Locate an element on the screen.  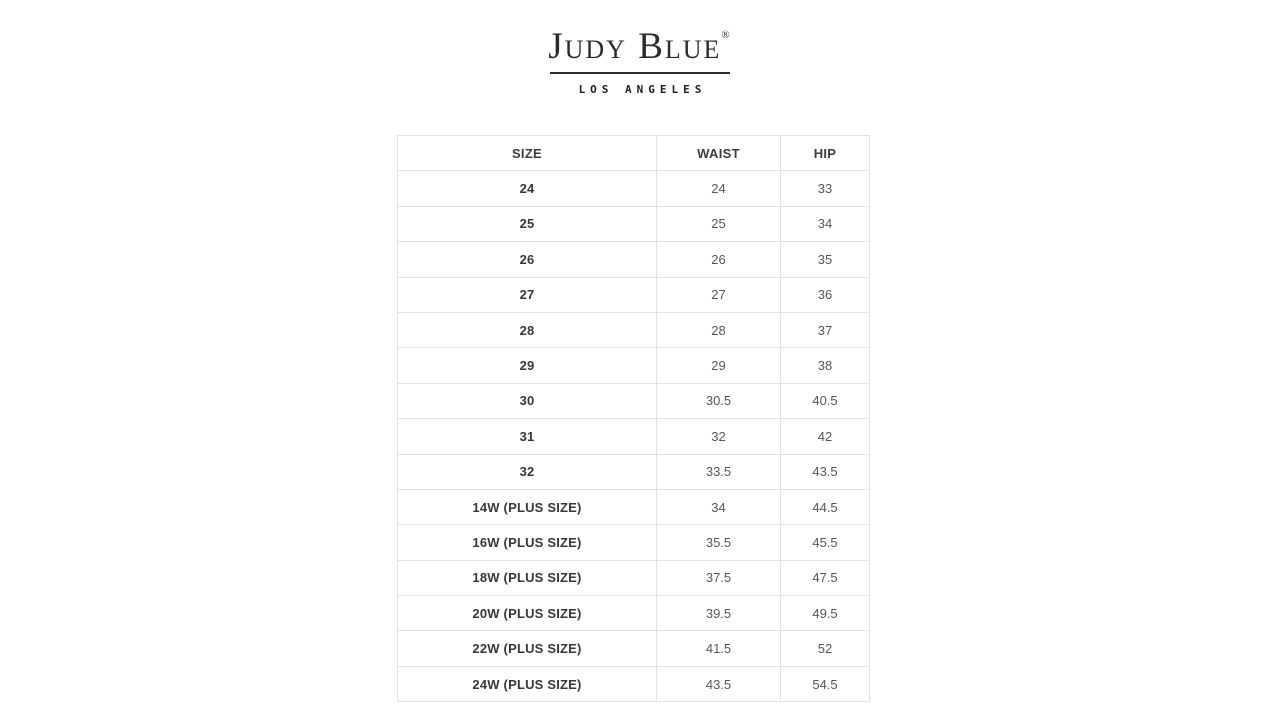
table-row: 28 28 37 is located at coordinates (633, 330).